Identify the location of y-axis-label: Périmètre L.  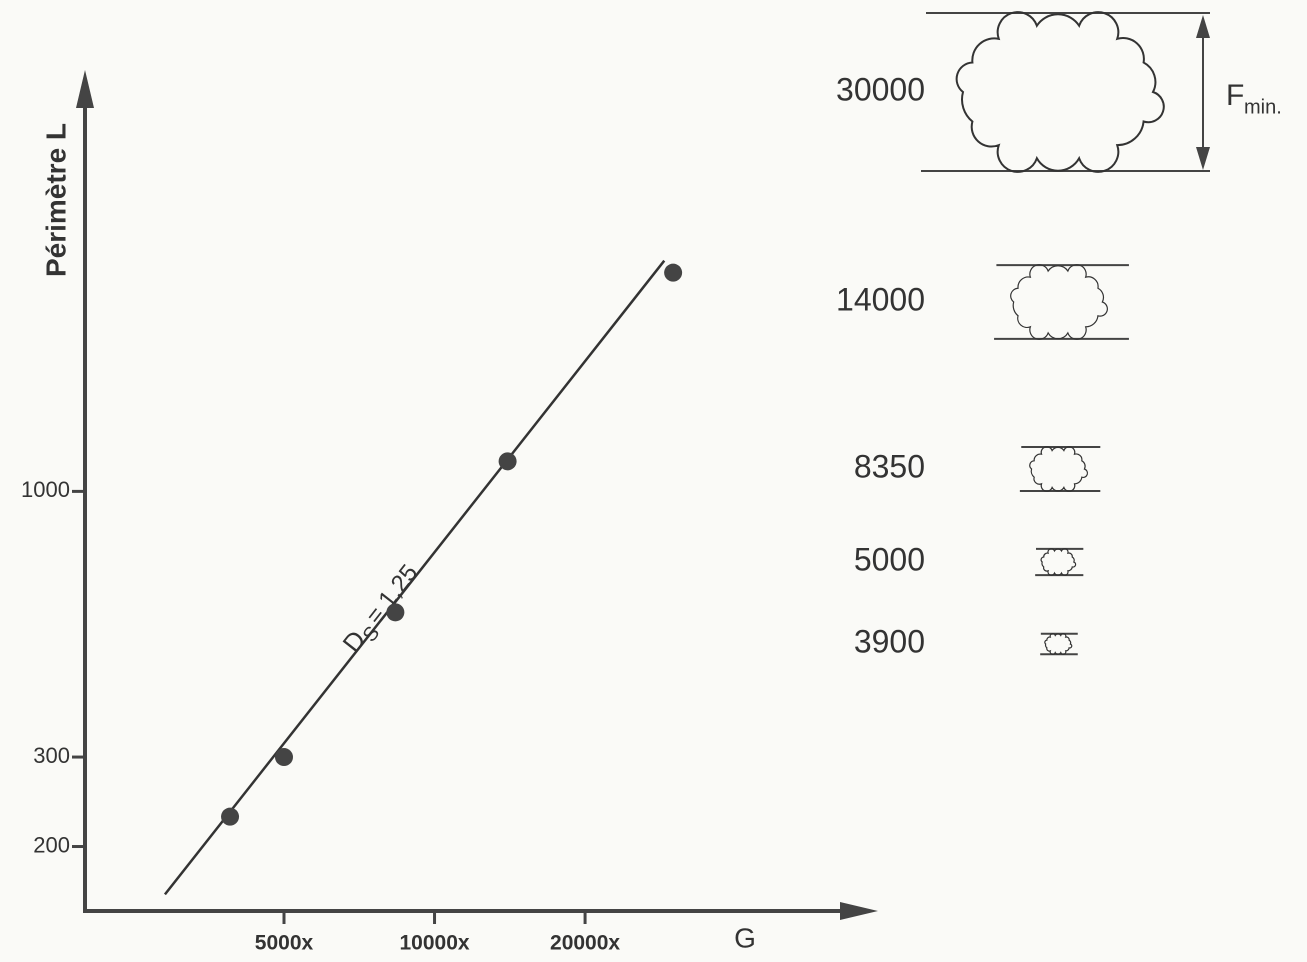
(55, 200).